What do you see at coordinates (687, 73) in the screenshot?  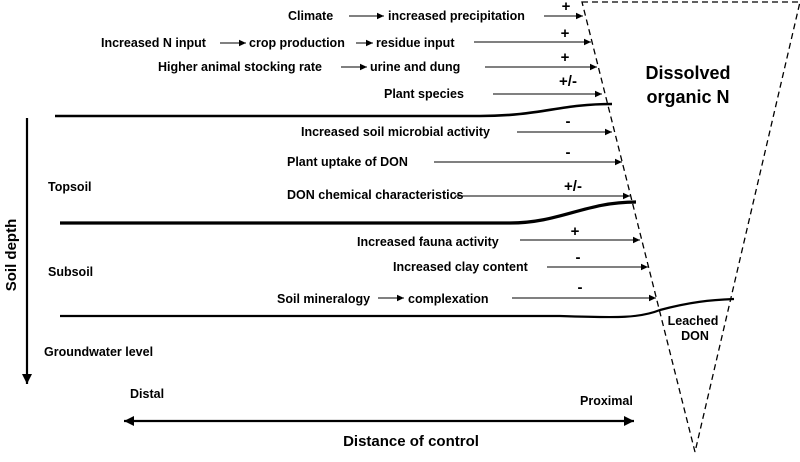 I see `don-pool-title-line1: Dissolved` at bounding box center [687, 73].